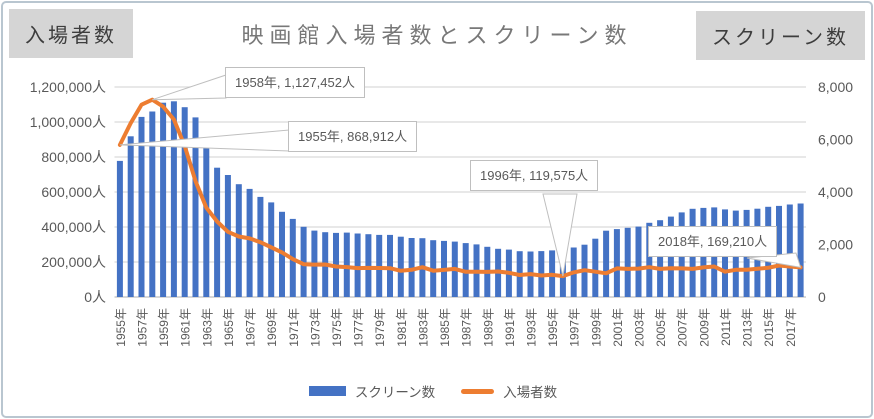  What do you see at coordinates (143, 327) in the screenshot?
I see `x-axis-tick-label: 1957年` at bounding box center [143, 327].